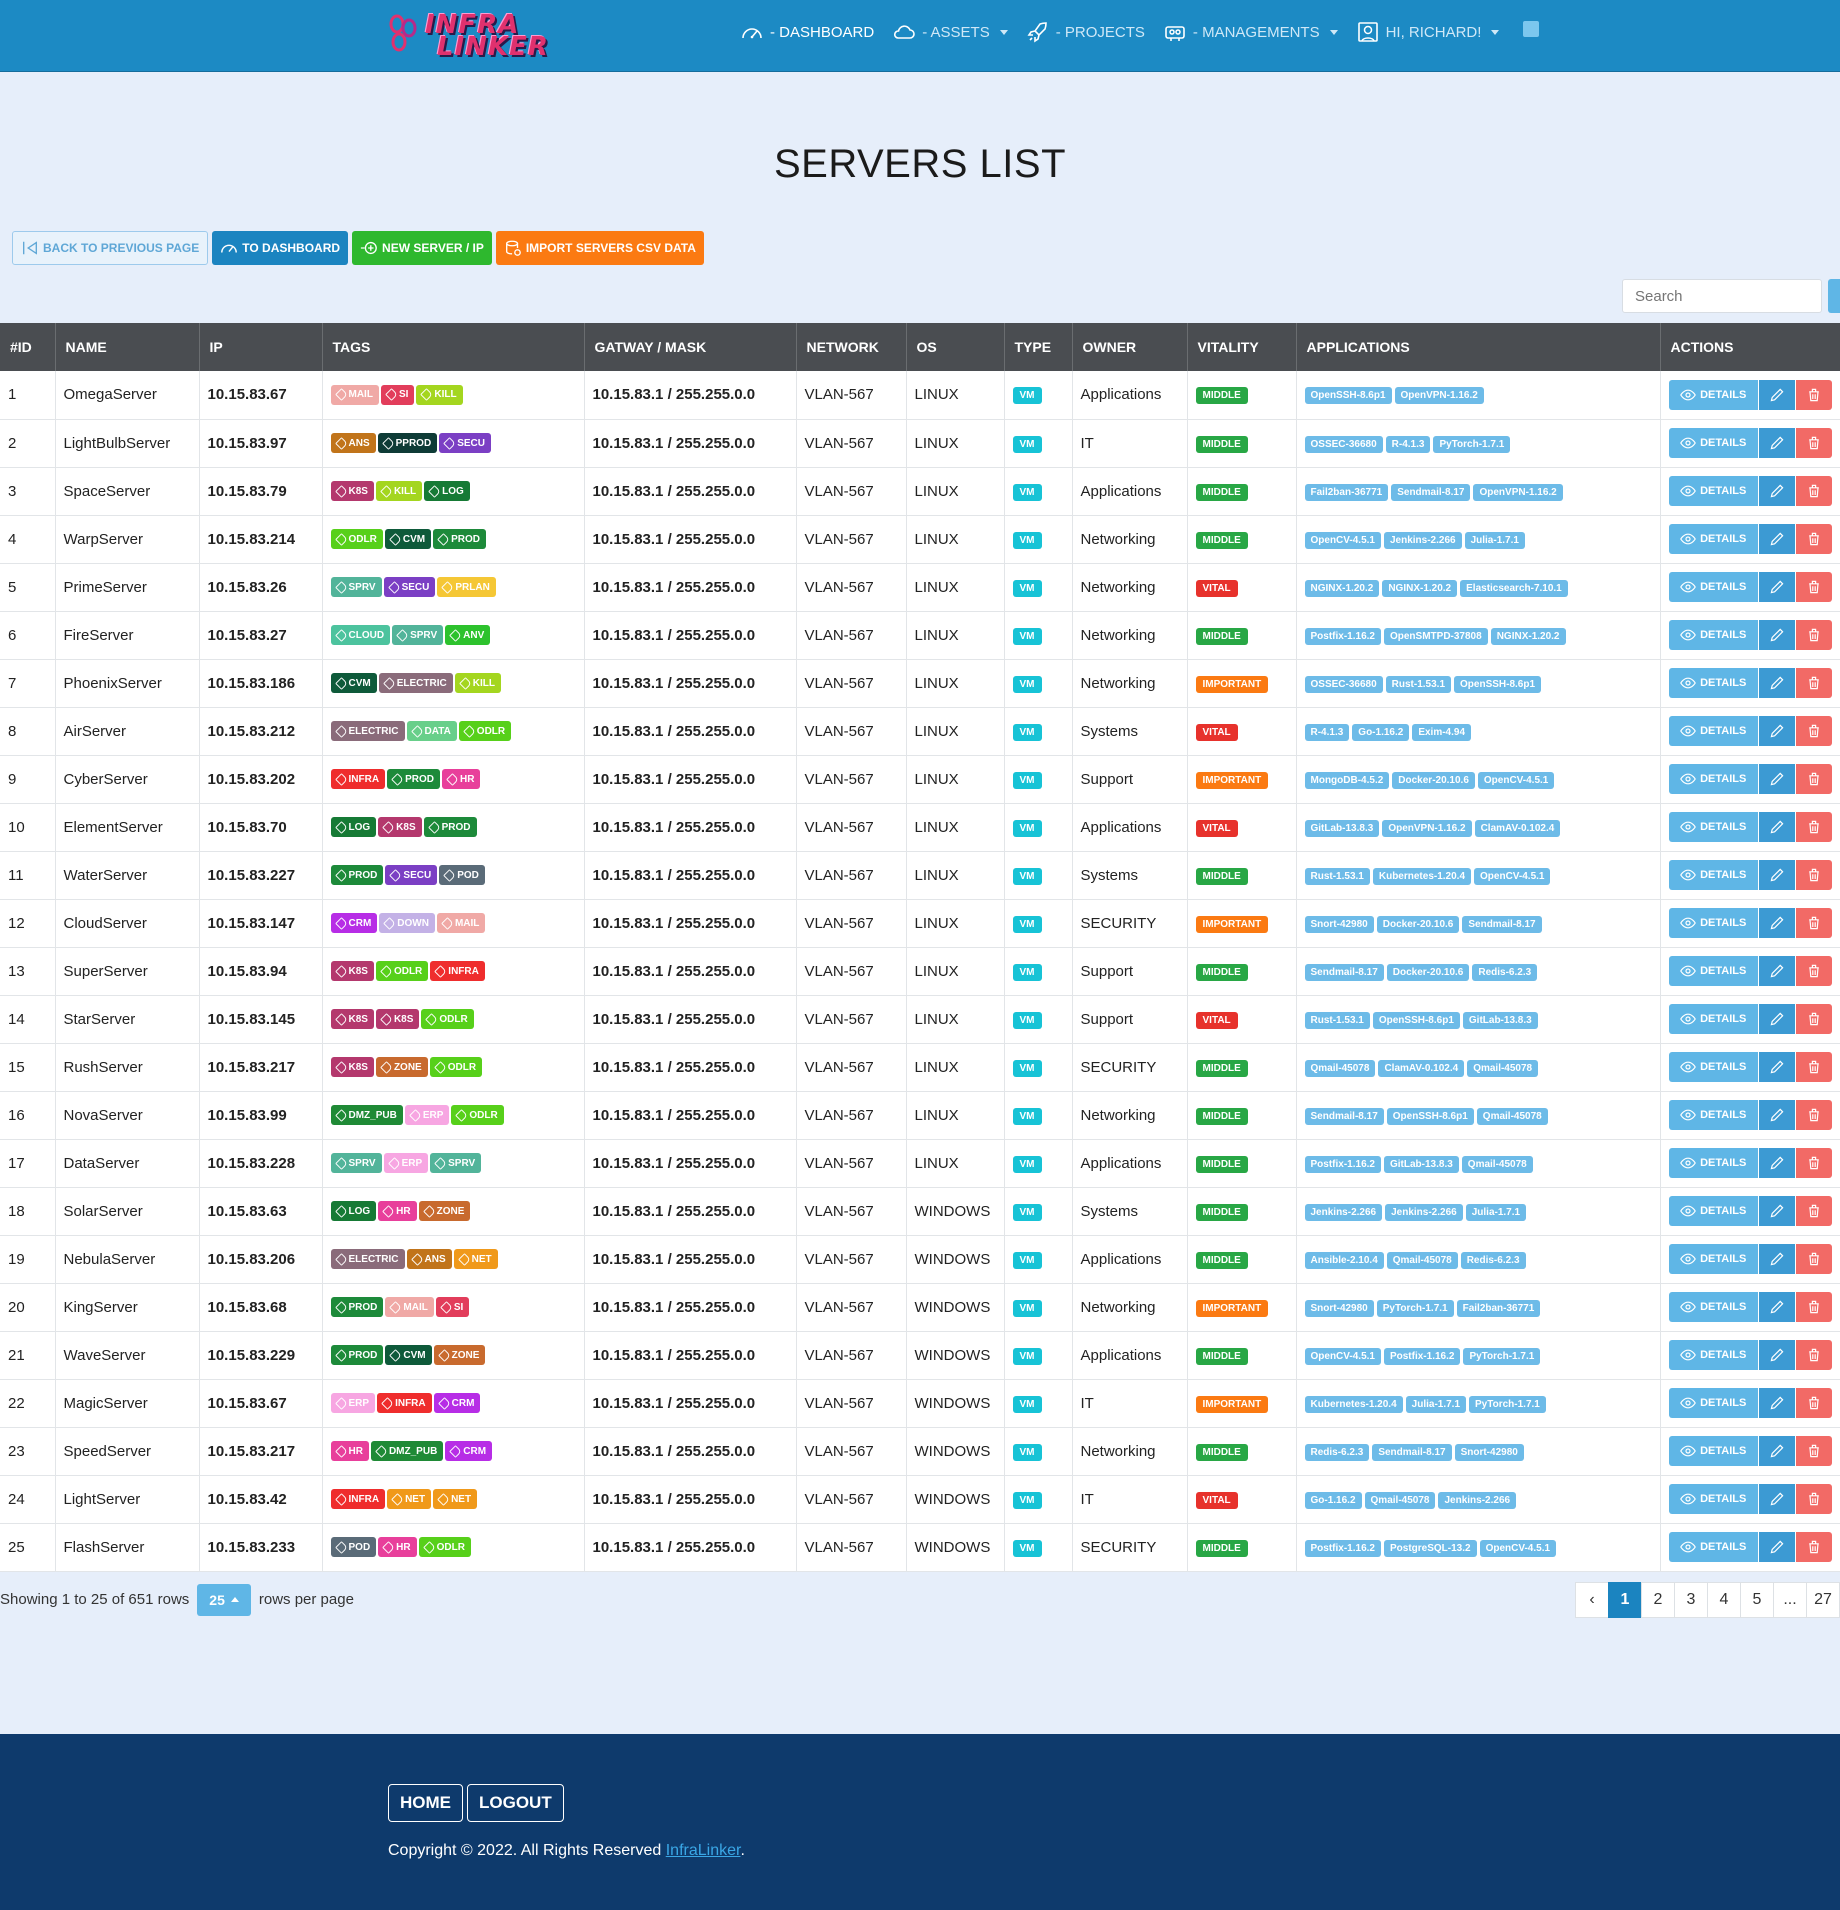 This screenshot has height=1910, width=1840. I want to click on nav-item-hi-richard: HI, RICHARD!, so click(1428, 32).